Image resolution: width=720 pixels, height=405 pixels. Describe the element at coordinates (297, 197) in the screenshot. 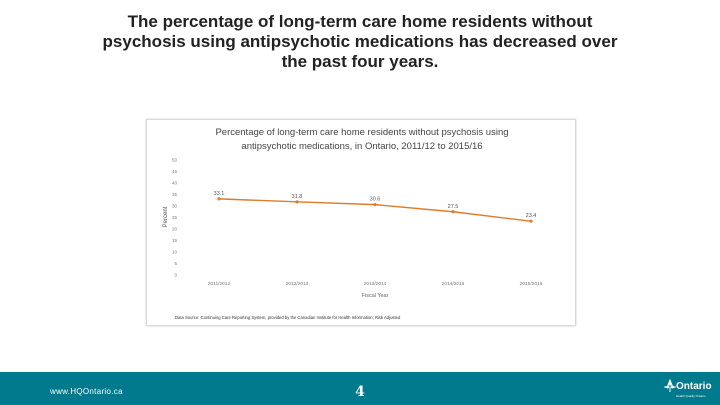

I see `data-label: 31.8` at that location.